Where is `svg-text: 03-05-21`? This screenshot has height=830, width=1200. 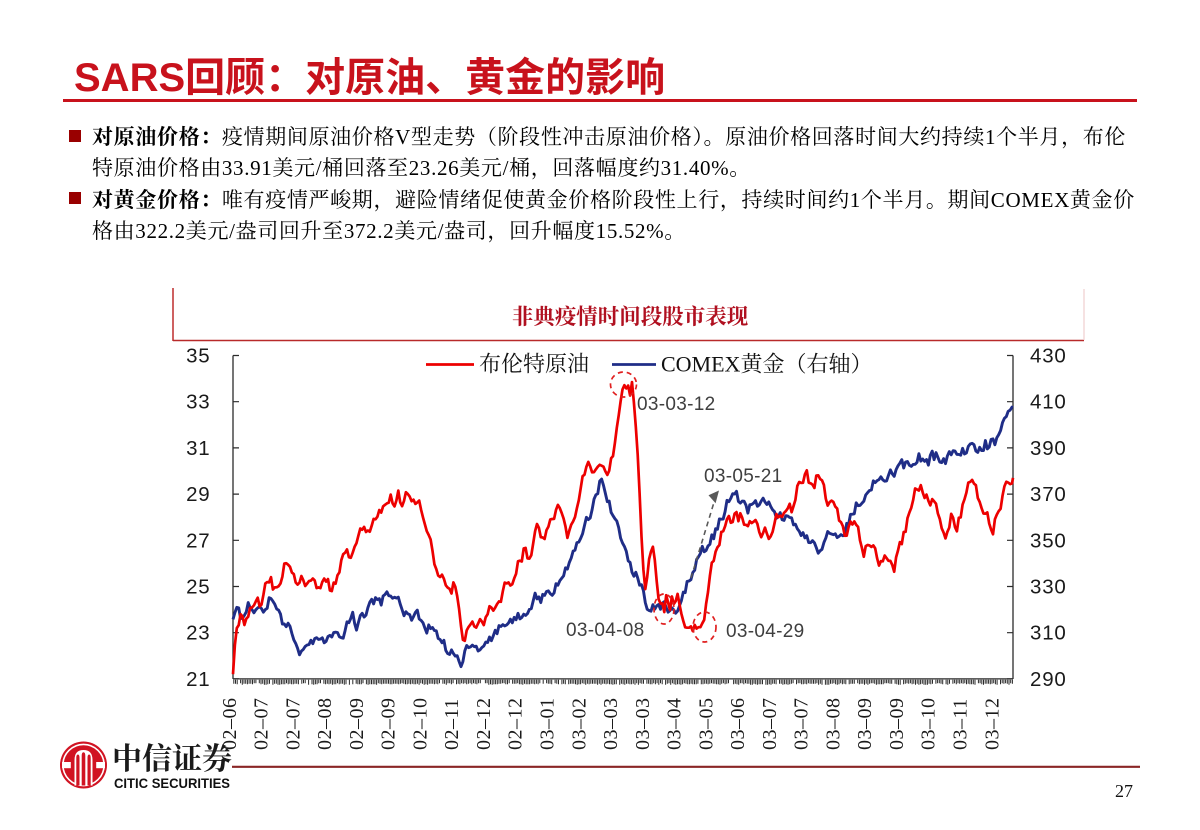
svg-text: 03-05-21 is located at coordinates (743, 476).